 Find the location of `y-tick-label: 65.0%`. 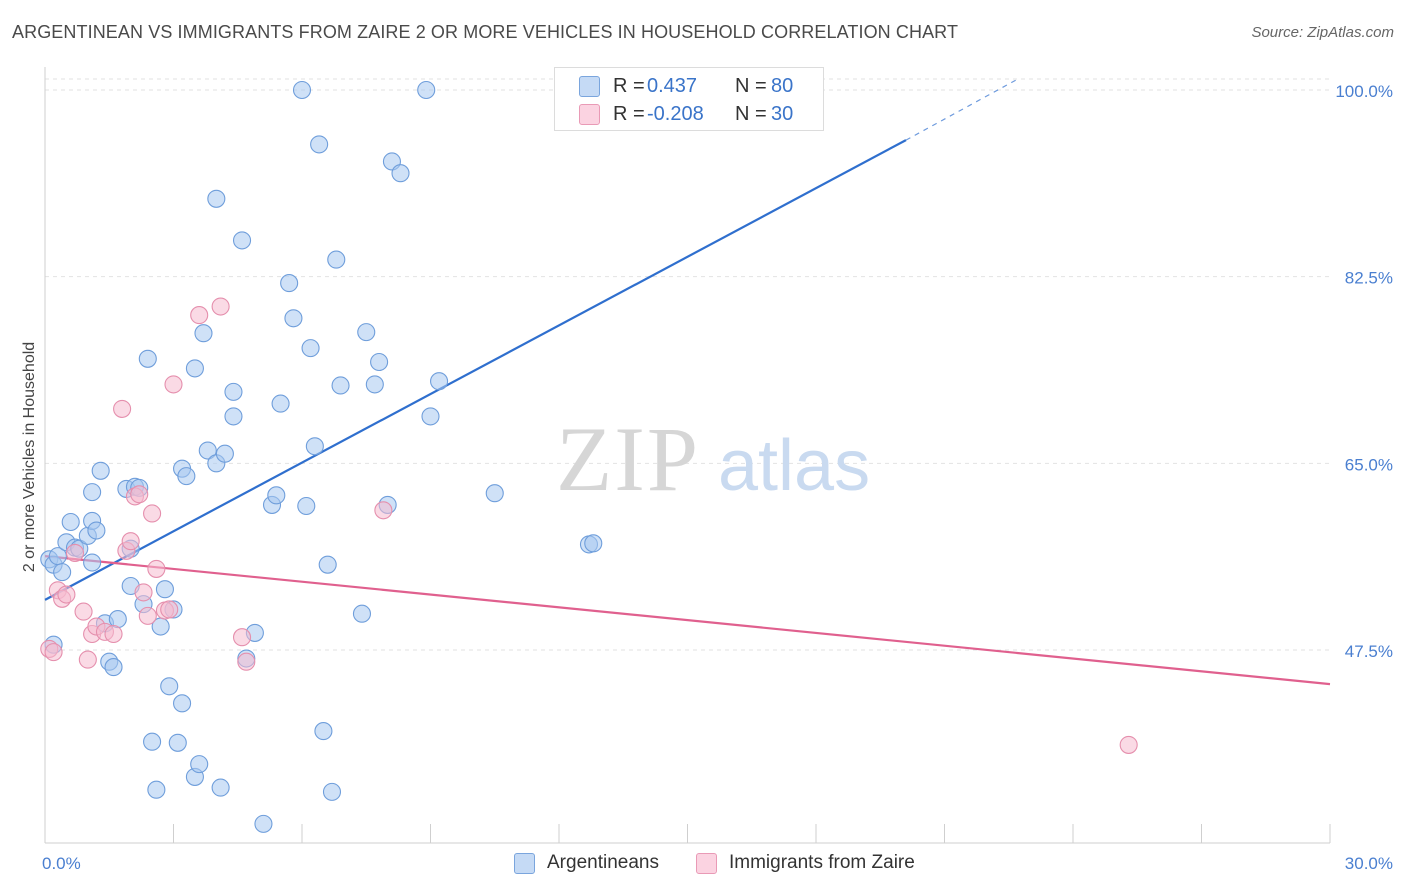

y-tick-label: 65.0% is located at coordinates (1369, 464).